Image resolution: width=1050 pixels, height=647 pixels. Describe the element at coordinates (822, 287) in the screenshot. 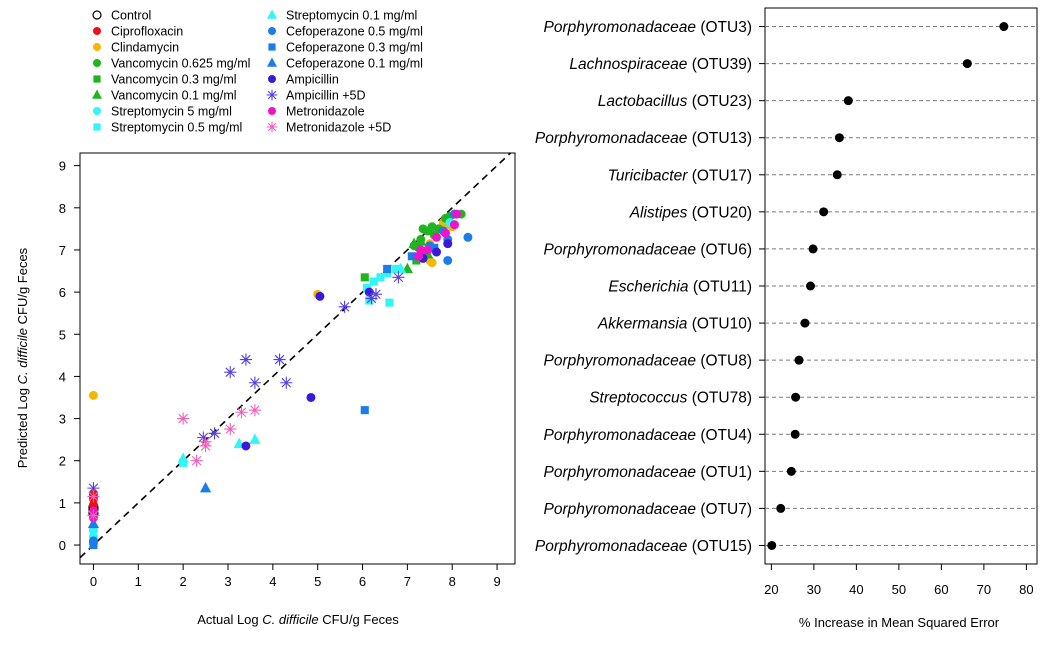

I see `importance-row: Escherichia (OTU11)` at that location.